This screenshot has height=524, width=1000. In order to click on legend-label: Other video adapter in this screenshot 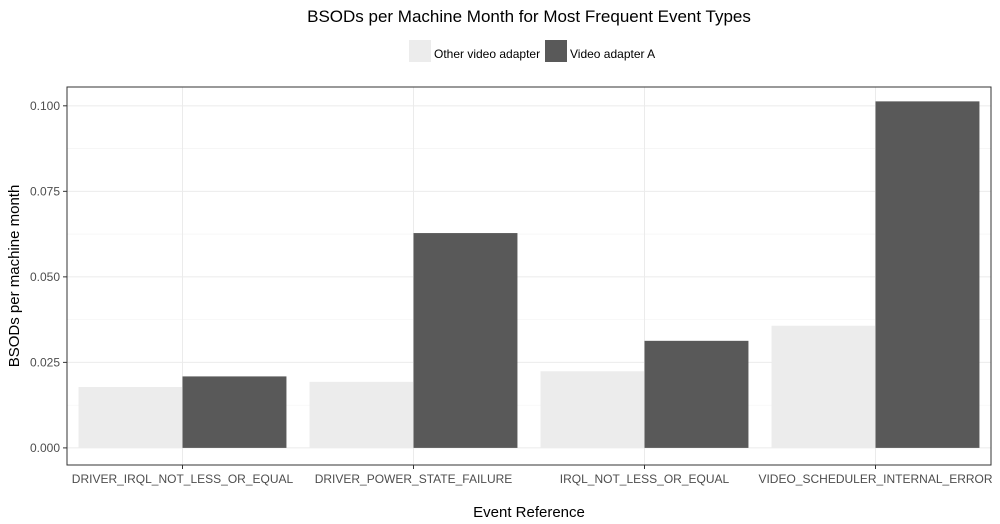, I will do `click(487, 54)`.